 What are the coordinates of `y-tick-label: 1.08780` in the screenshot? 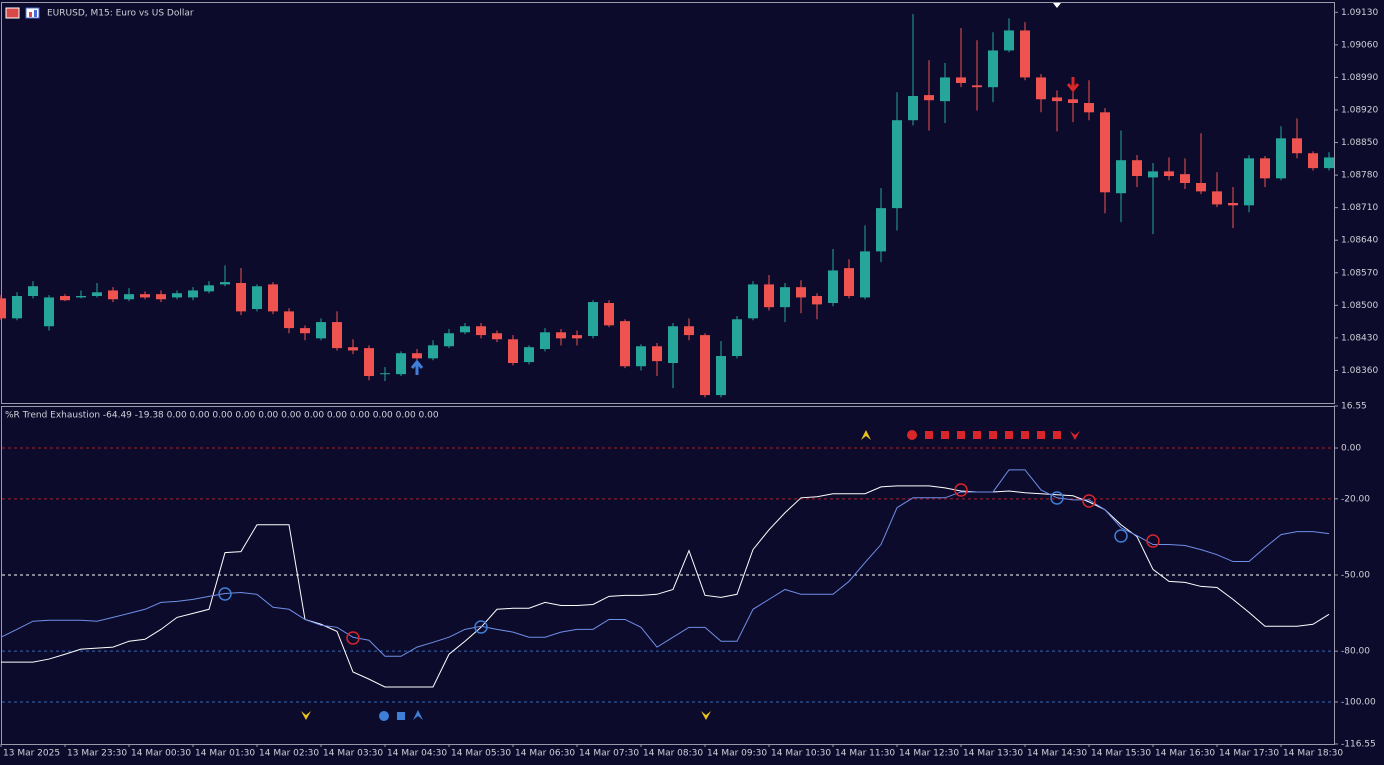 It's located at (1359, 176).